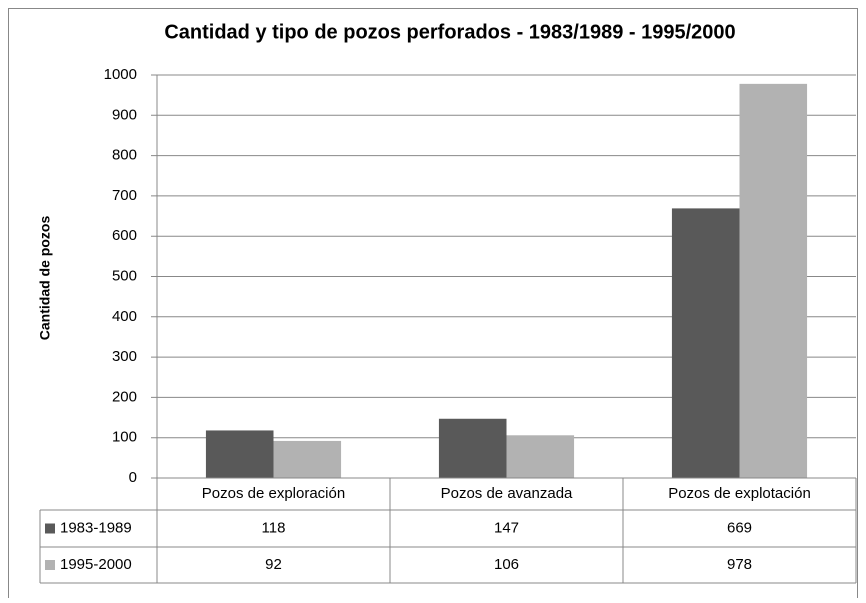  I want to click on x-tick-label: Pozos de exploración, so click(273, 493).